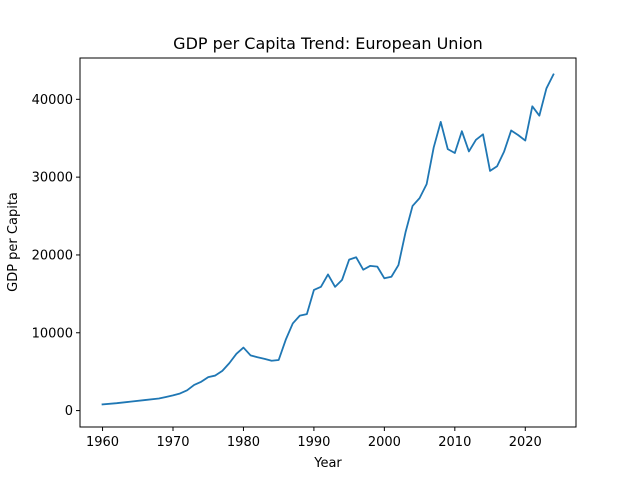  What do you see at coordinates (52, 255) in the screenshot?
I see `y-tick-label-20000: 20000` at bounding box center [52, 255].